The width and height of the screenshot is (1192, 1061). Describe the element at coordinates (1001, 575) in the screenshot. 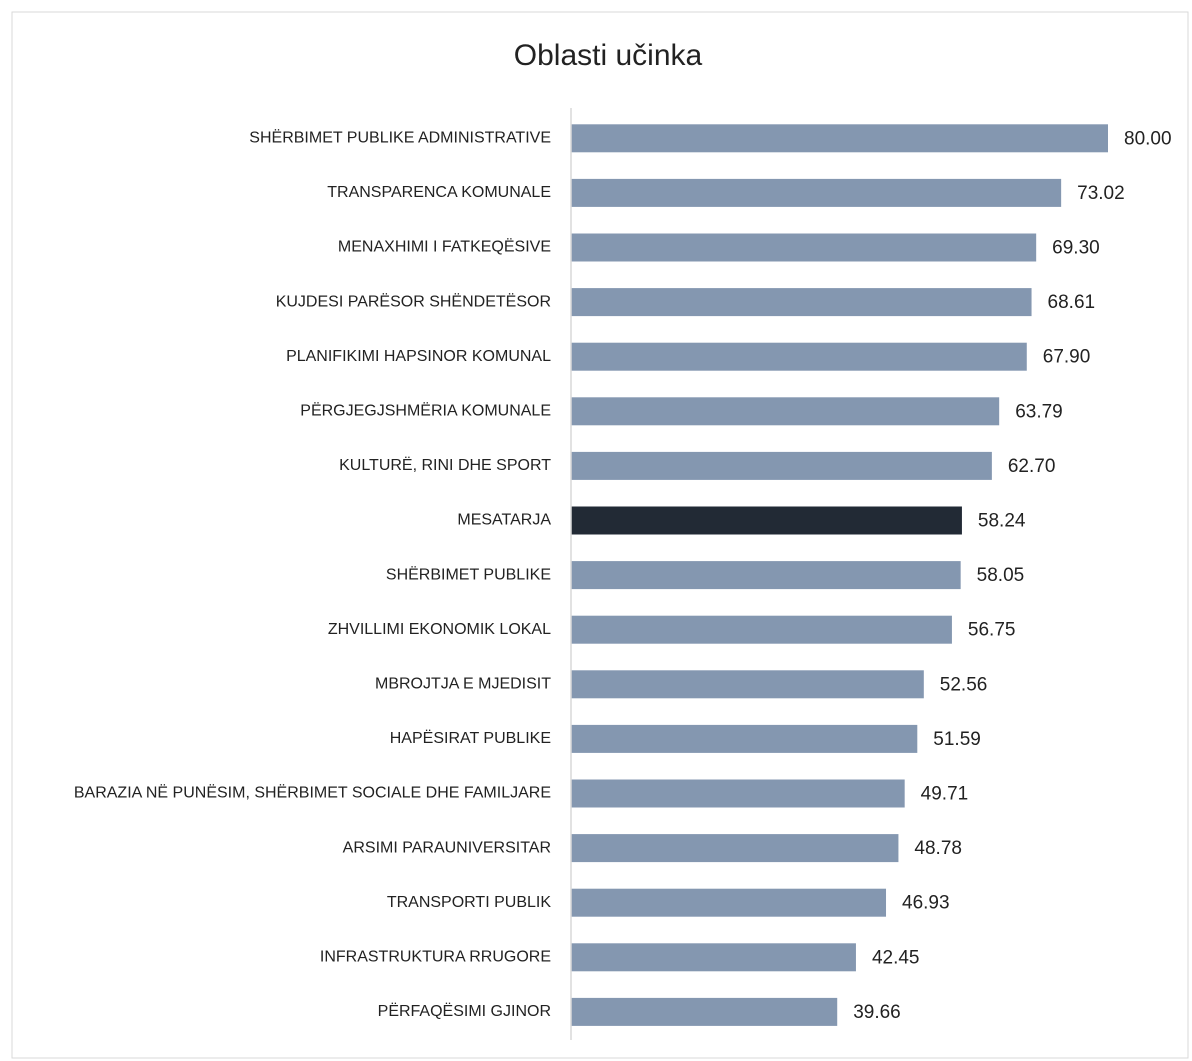

I see `value-label: 58.05` at that location.